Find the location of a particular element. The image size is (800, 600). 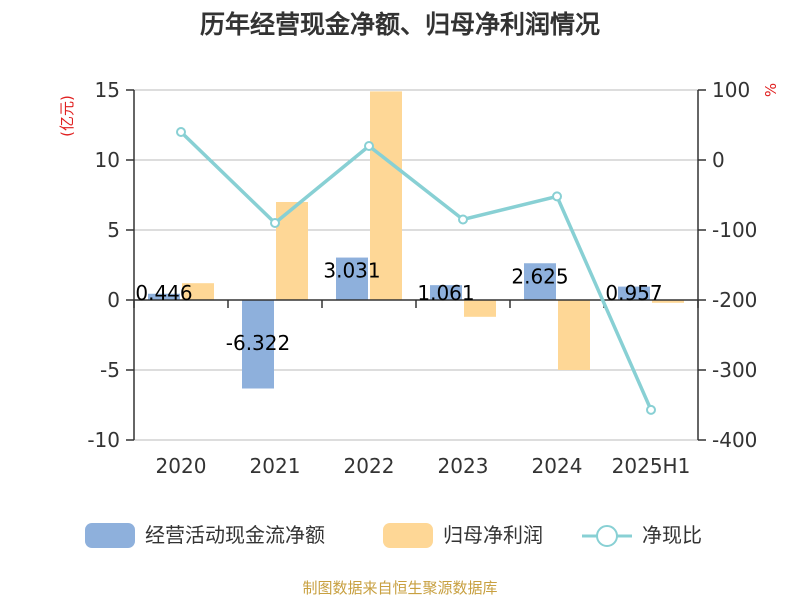

y-left-tick-label: -5 is located at coordinates (110, 370).